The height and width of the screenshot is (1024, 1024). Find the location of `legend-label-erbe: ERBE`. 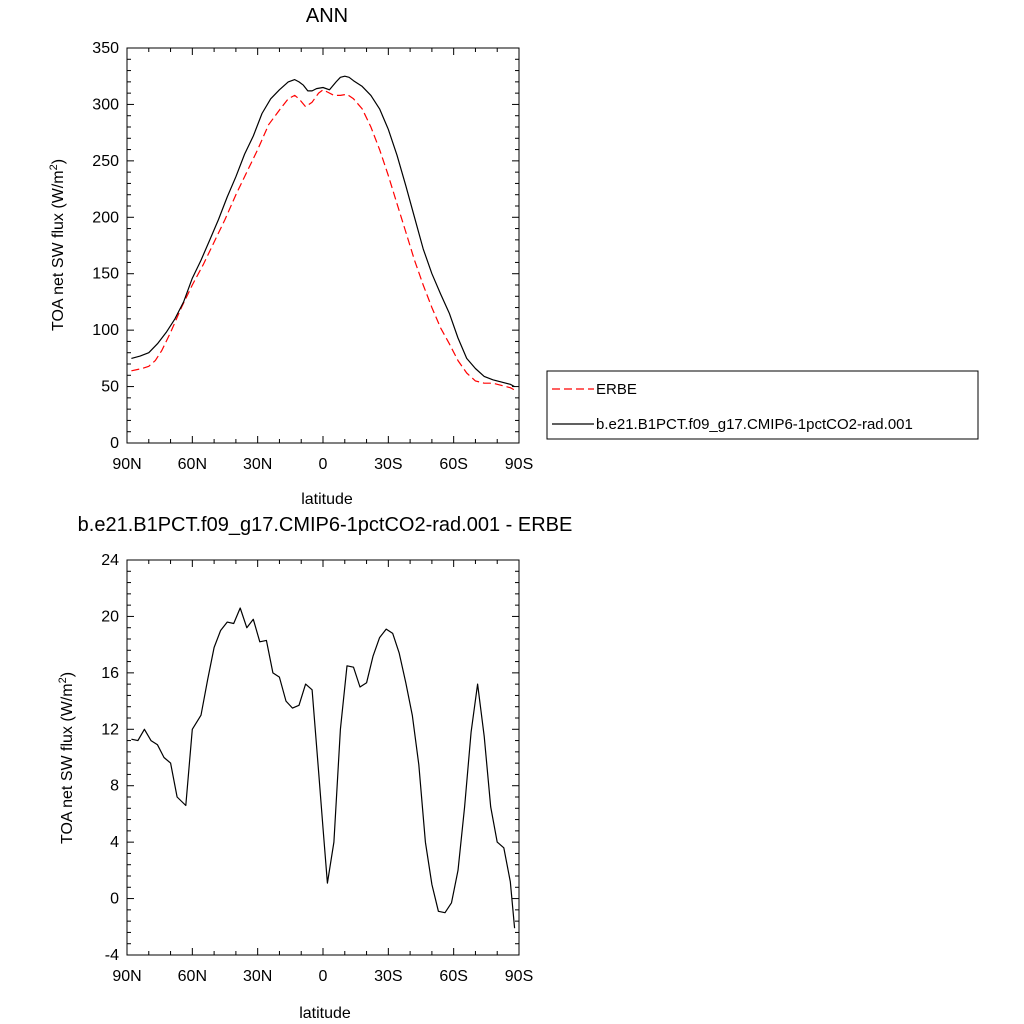

legend-label-erbe: ERBE is located at coordinates (616, 389).